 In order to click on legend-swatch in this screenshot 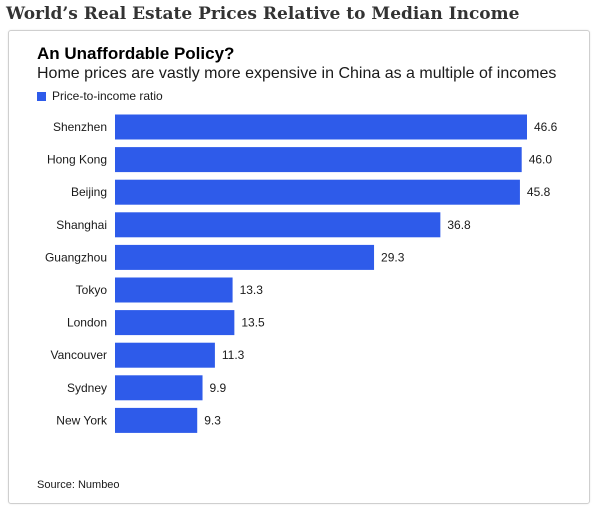, I will do `click(41, 96)`.